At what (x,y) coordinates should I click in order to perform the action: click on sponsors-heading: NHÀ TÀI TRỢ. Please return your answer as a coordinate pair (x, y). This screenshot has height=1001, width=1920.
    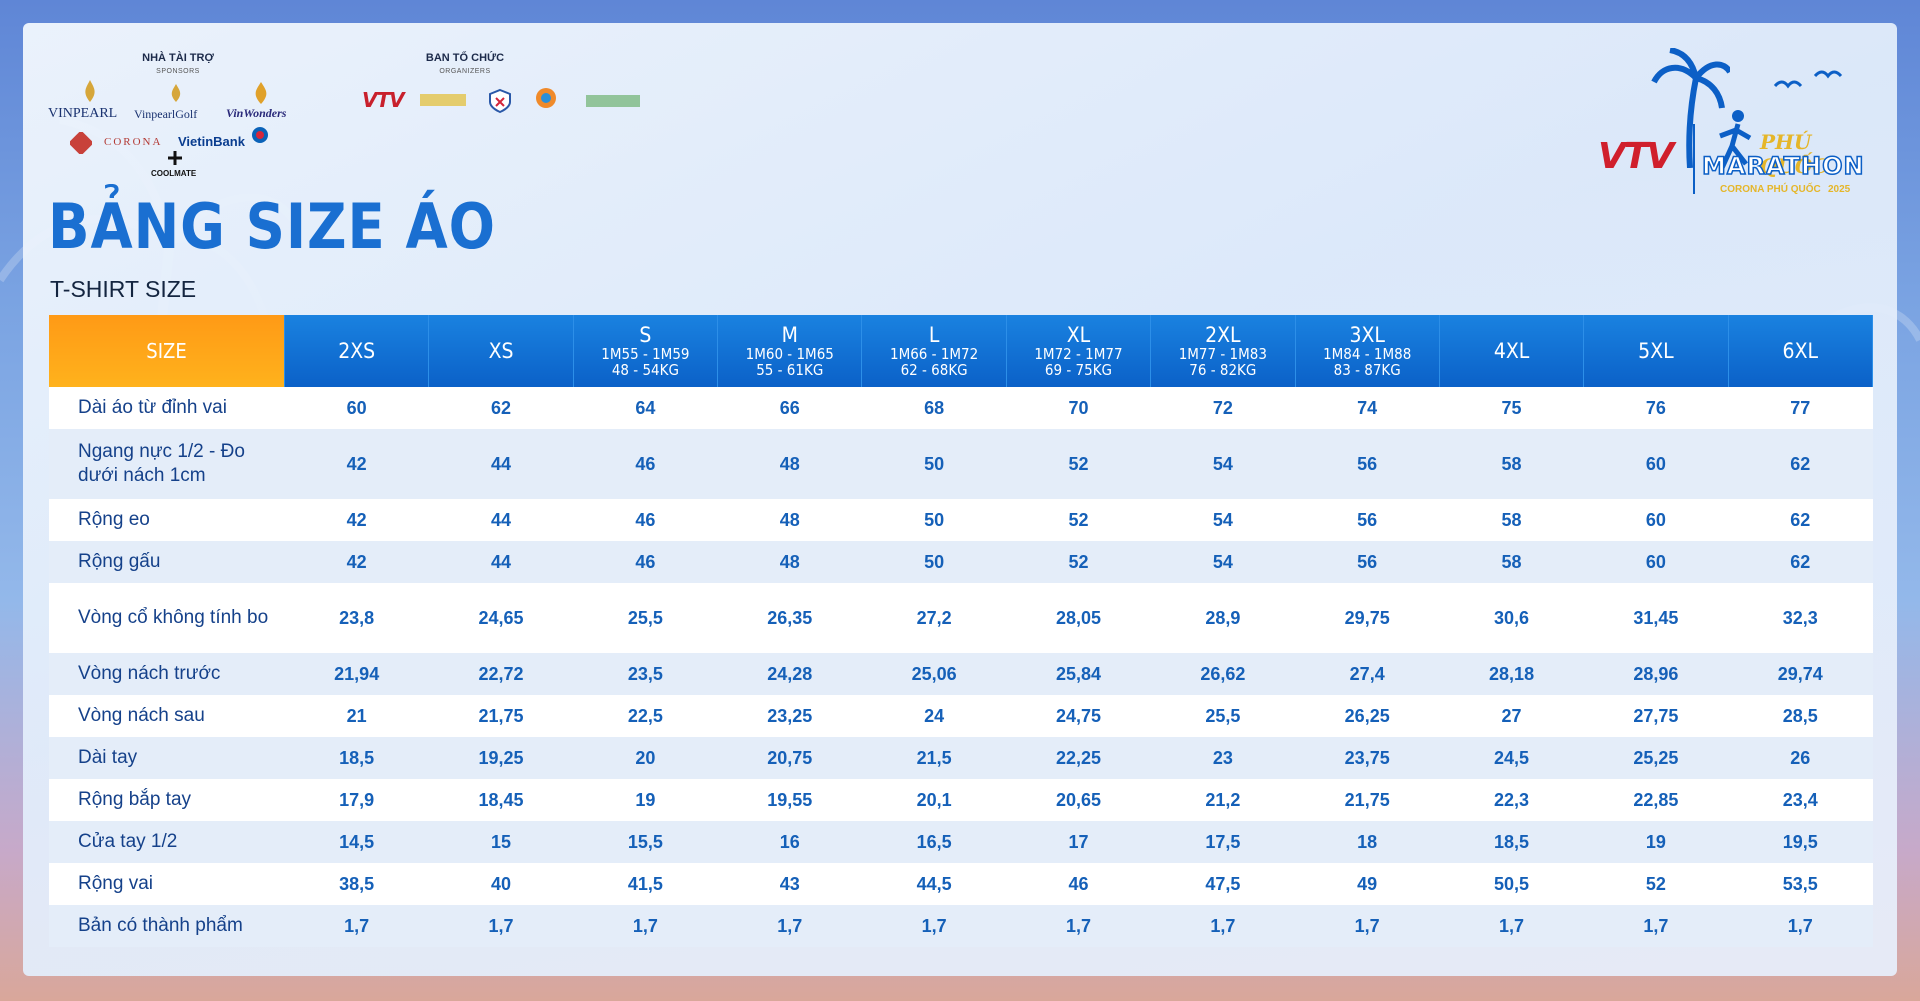
    Looking at the image, I should click on (178, 58).